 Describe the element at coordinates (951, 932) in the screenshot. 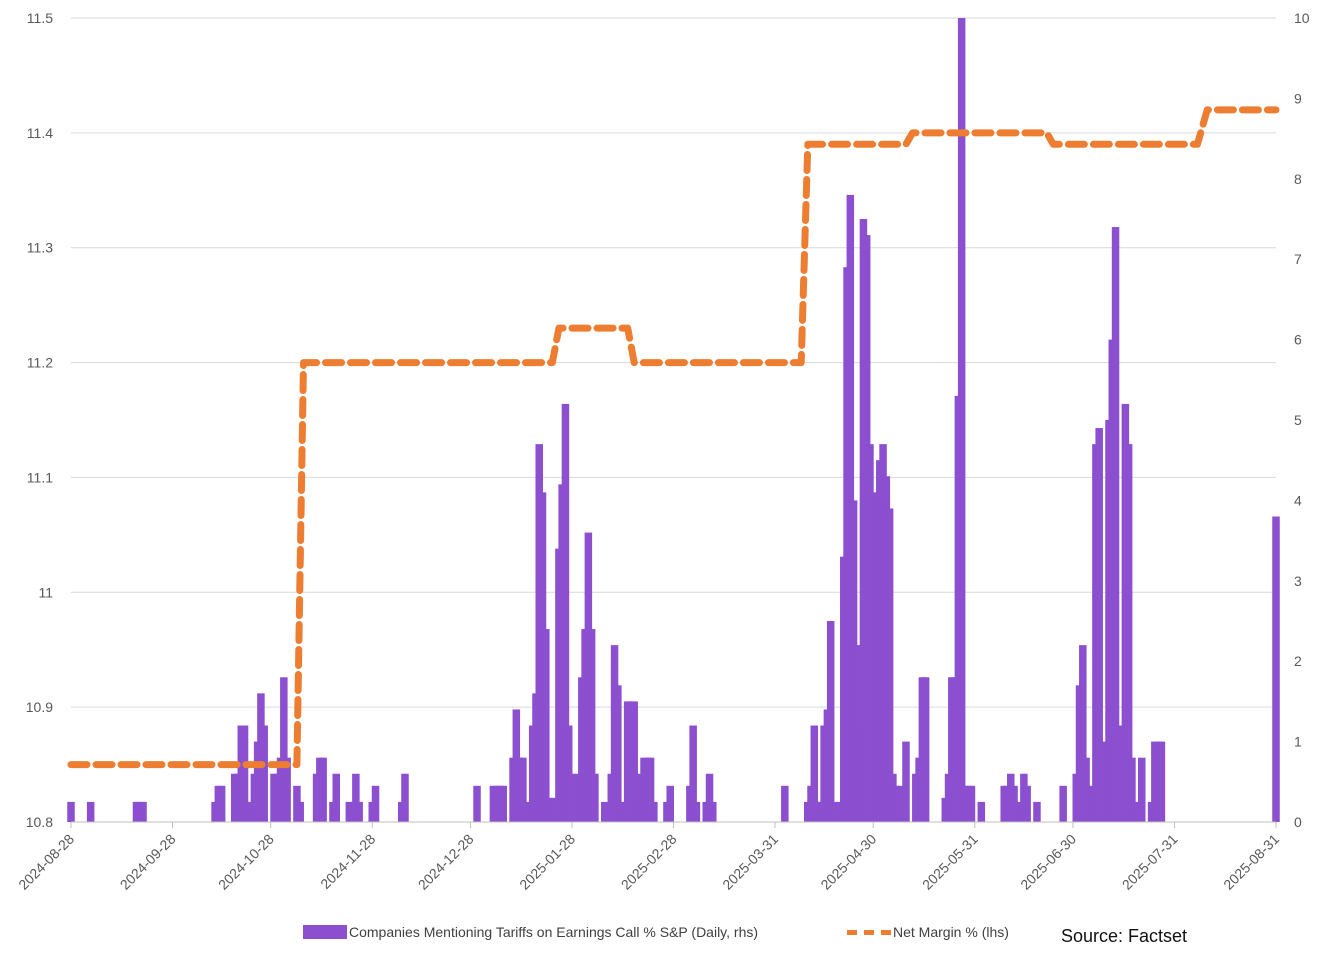

I see `legend-line-label: Net Margin % (lhs)` at that location.